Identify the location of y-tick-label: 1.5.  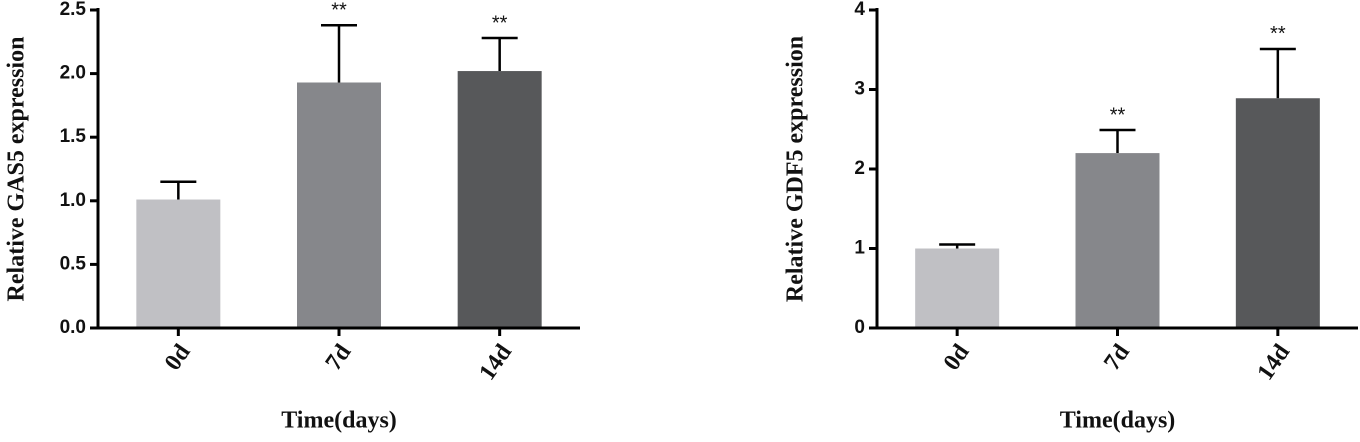
(73, 136).